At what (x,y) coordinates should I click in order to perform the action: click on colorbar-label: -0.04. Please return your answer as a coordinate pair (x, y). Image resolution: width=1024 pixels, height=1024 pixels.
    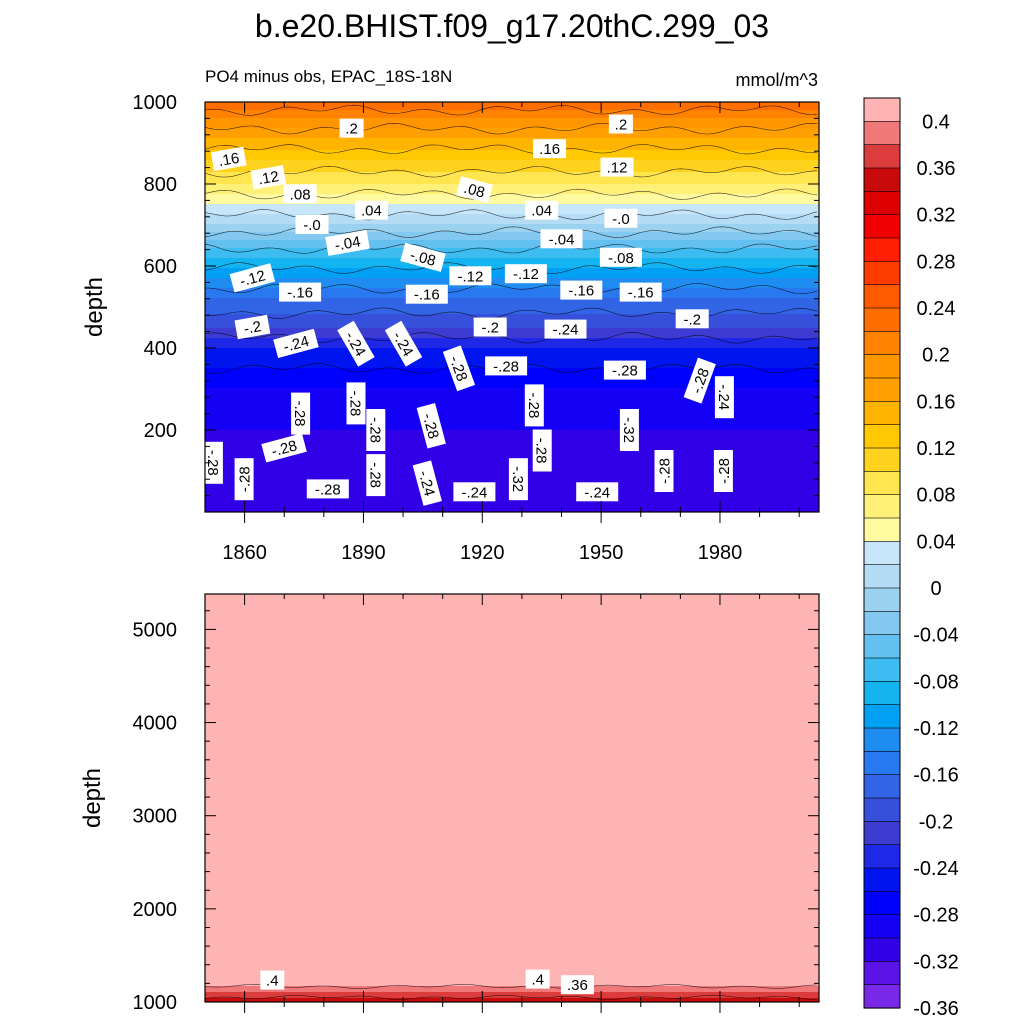
    Looking at the image, I should click on (936, 636).